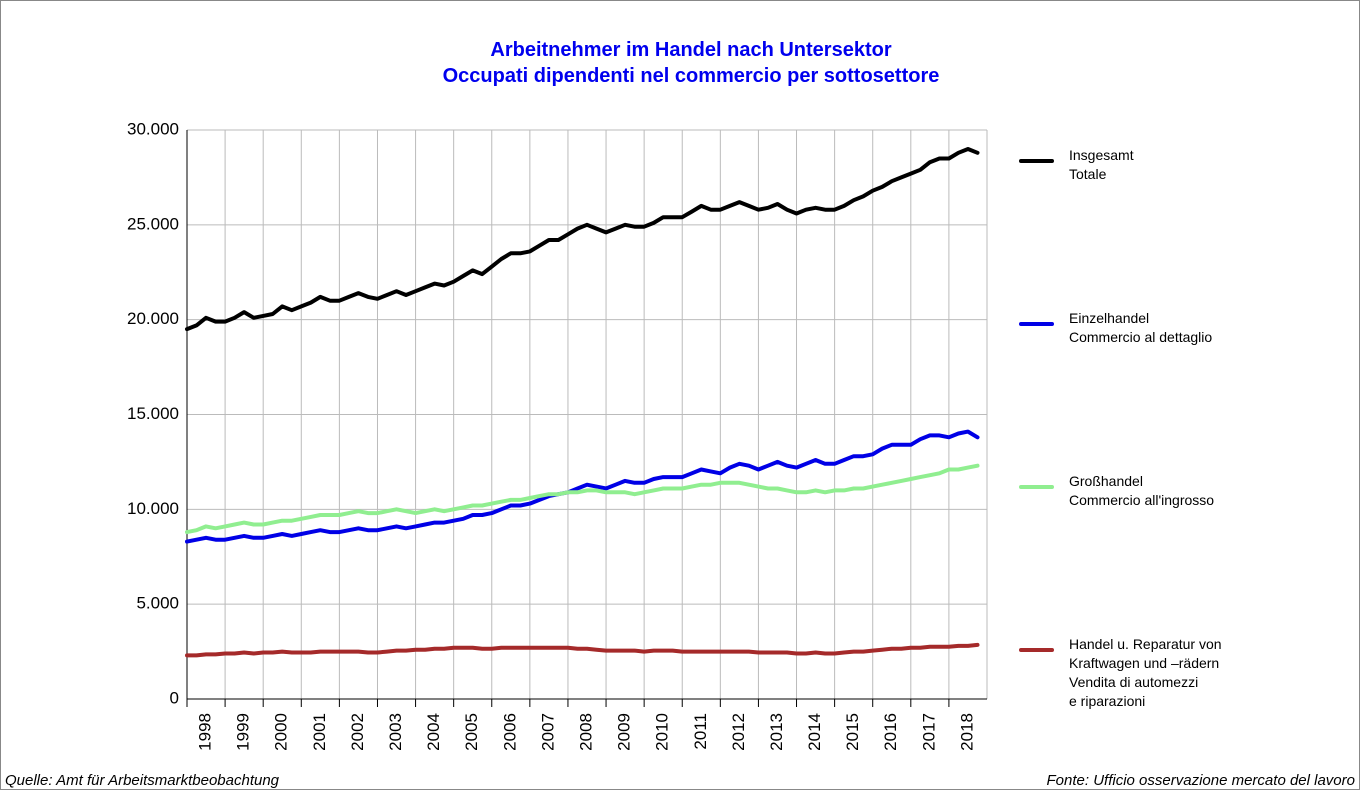 The image size is (1360, 790). Describe the element at coordinates (153, 413) in the screenshot. I see `y-tick-label: 15.000` at that location.